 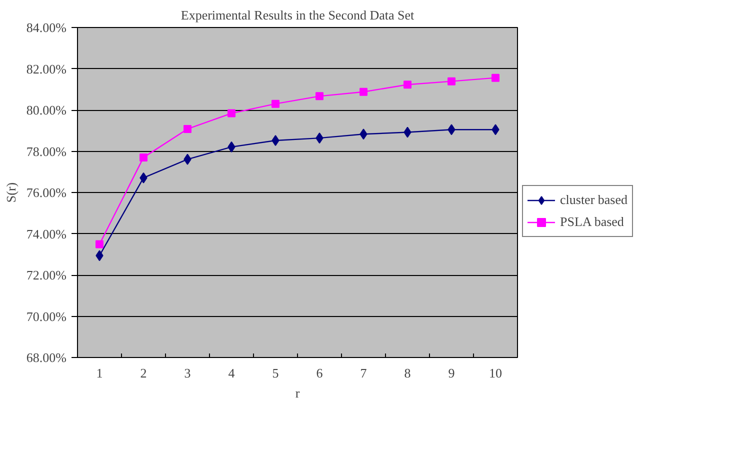 I want to click on y-tick-label: 80.00%, so click(x=46, y=110).